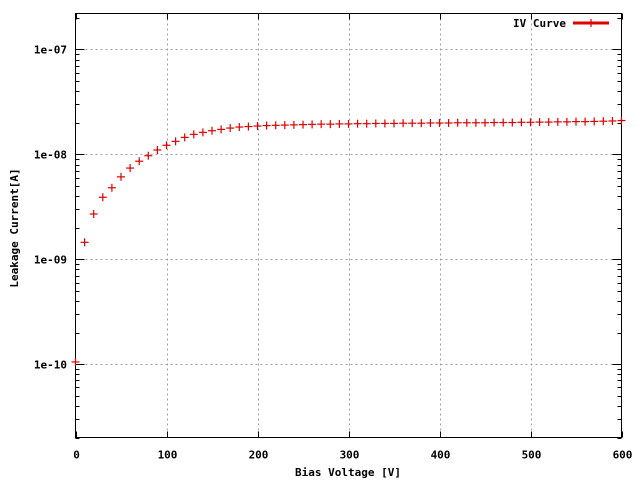  What do you see at coordinates (50, 260) in the screenshot?
I see `y-tick-label: 1e-09` at bounding box center [50, 260].